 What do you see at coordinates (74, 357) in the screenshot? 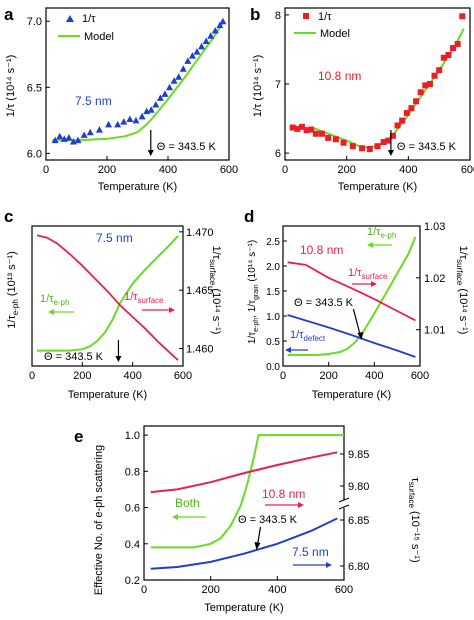
I see `c-theta-label: Θ = 343.5 K` at bounding box center [74, 357].